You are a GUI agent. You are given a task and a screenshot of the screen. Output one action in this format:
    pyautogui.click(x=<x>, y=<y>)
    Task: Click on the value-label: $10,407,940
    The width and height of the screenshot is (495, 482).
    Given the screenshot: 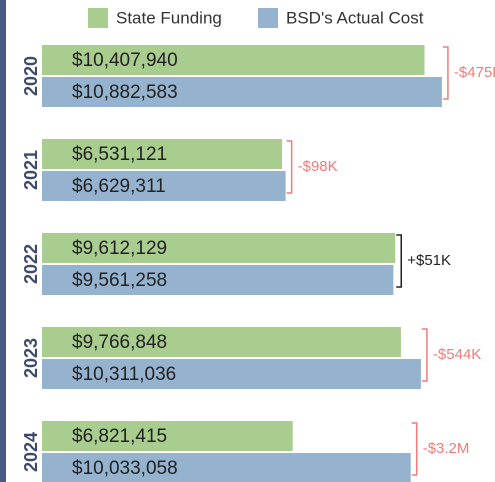 What is the action you would take?
    pyautogui.click(x=125, y=60)
    